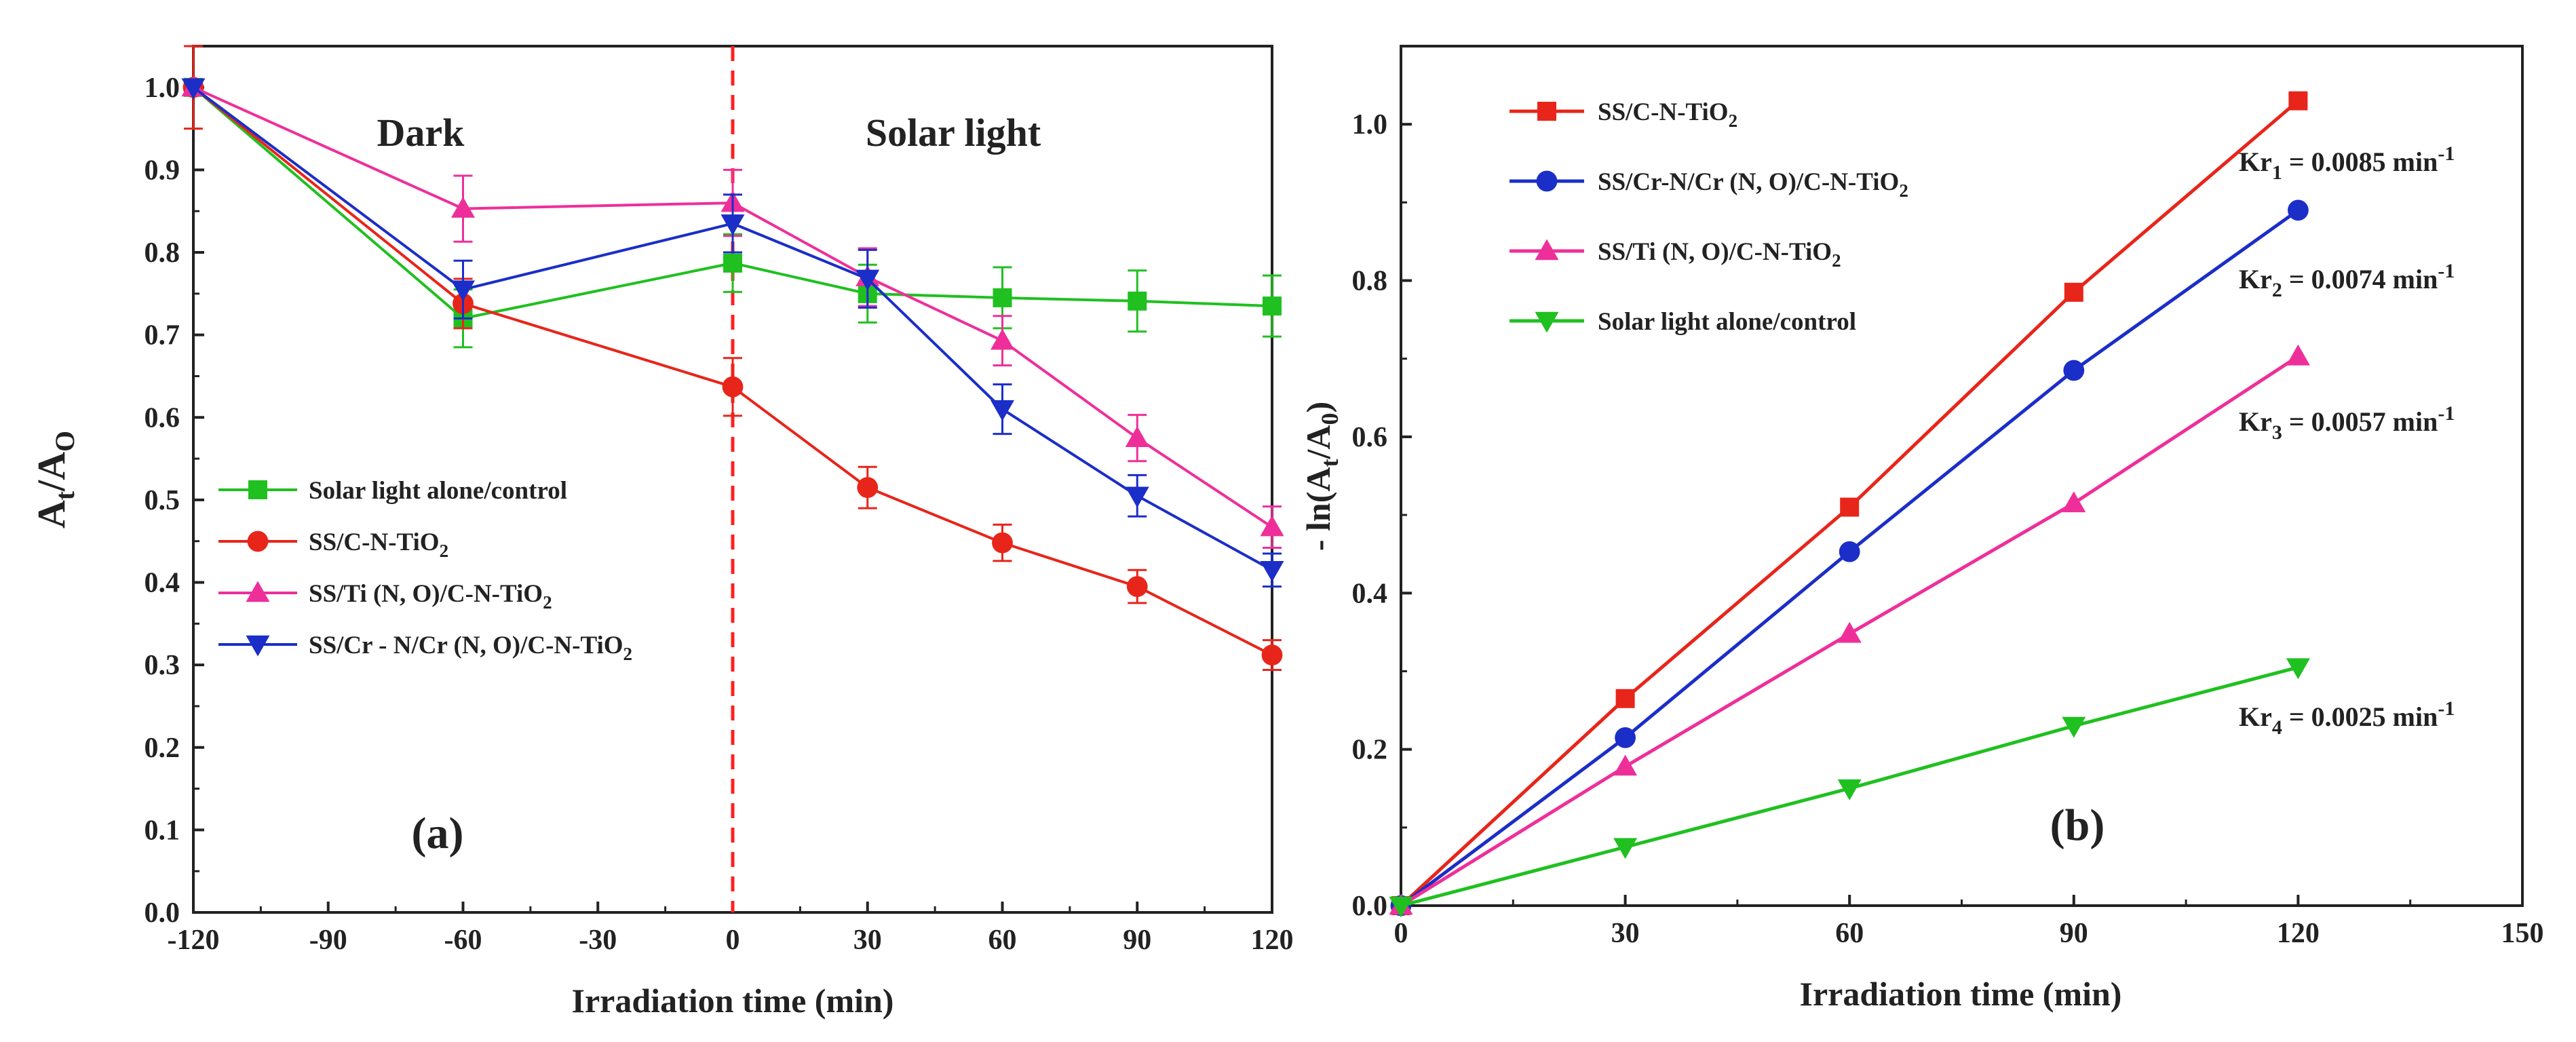  What do you see at coordinates (1002, 940) in the screenshot?
I see `panel-a-x-tick-label: 60` at bounding box center [1002, 940].